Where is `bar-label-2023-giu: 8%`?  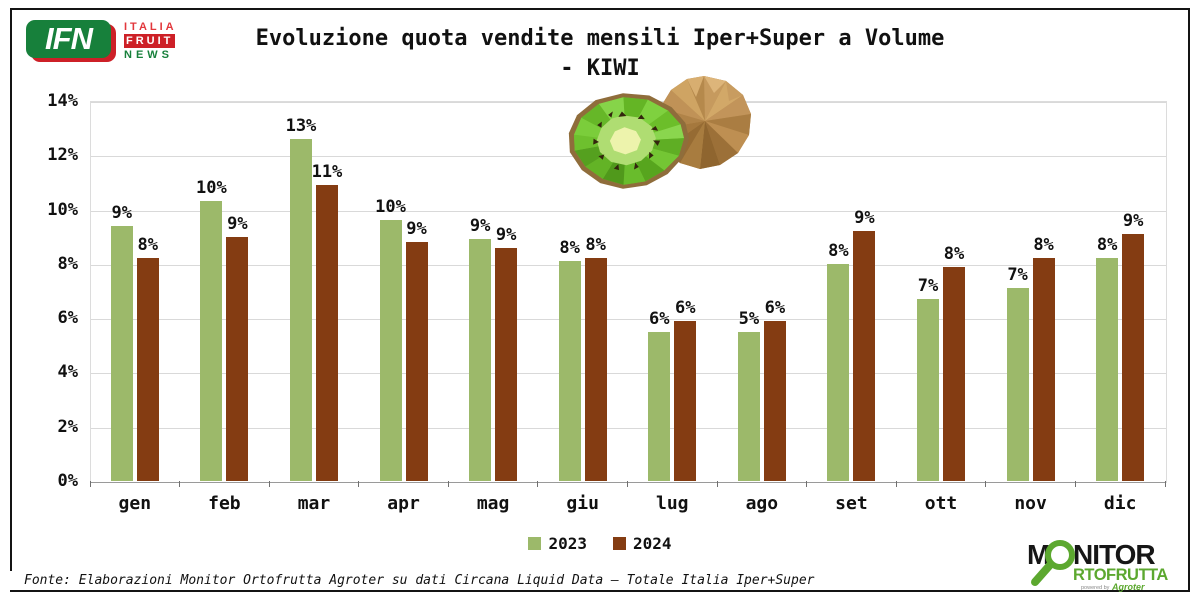 bar-label-2023-giu: 8% is located at coordinates (569, 248).